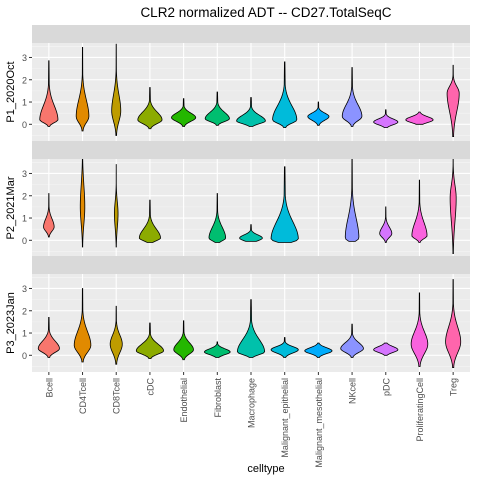  I want to click on x-axis-title: celltype, so click(265, 469).